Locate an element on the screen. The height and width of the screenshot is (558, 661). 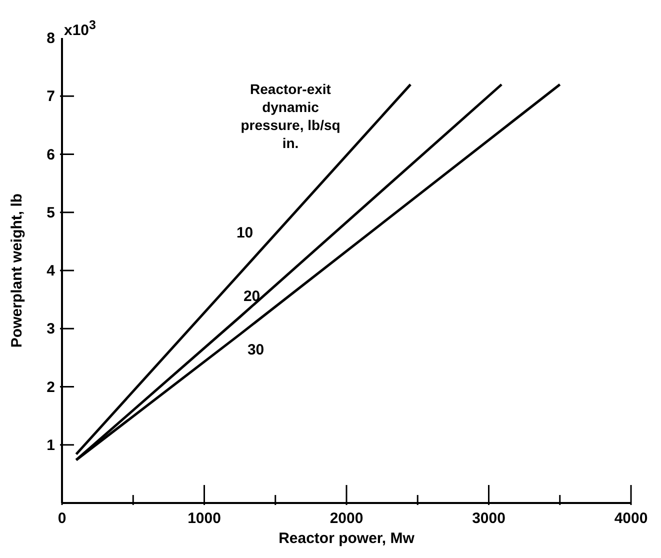
series-label: 10 is located at coordinates (245, 233).